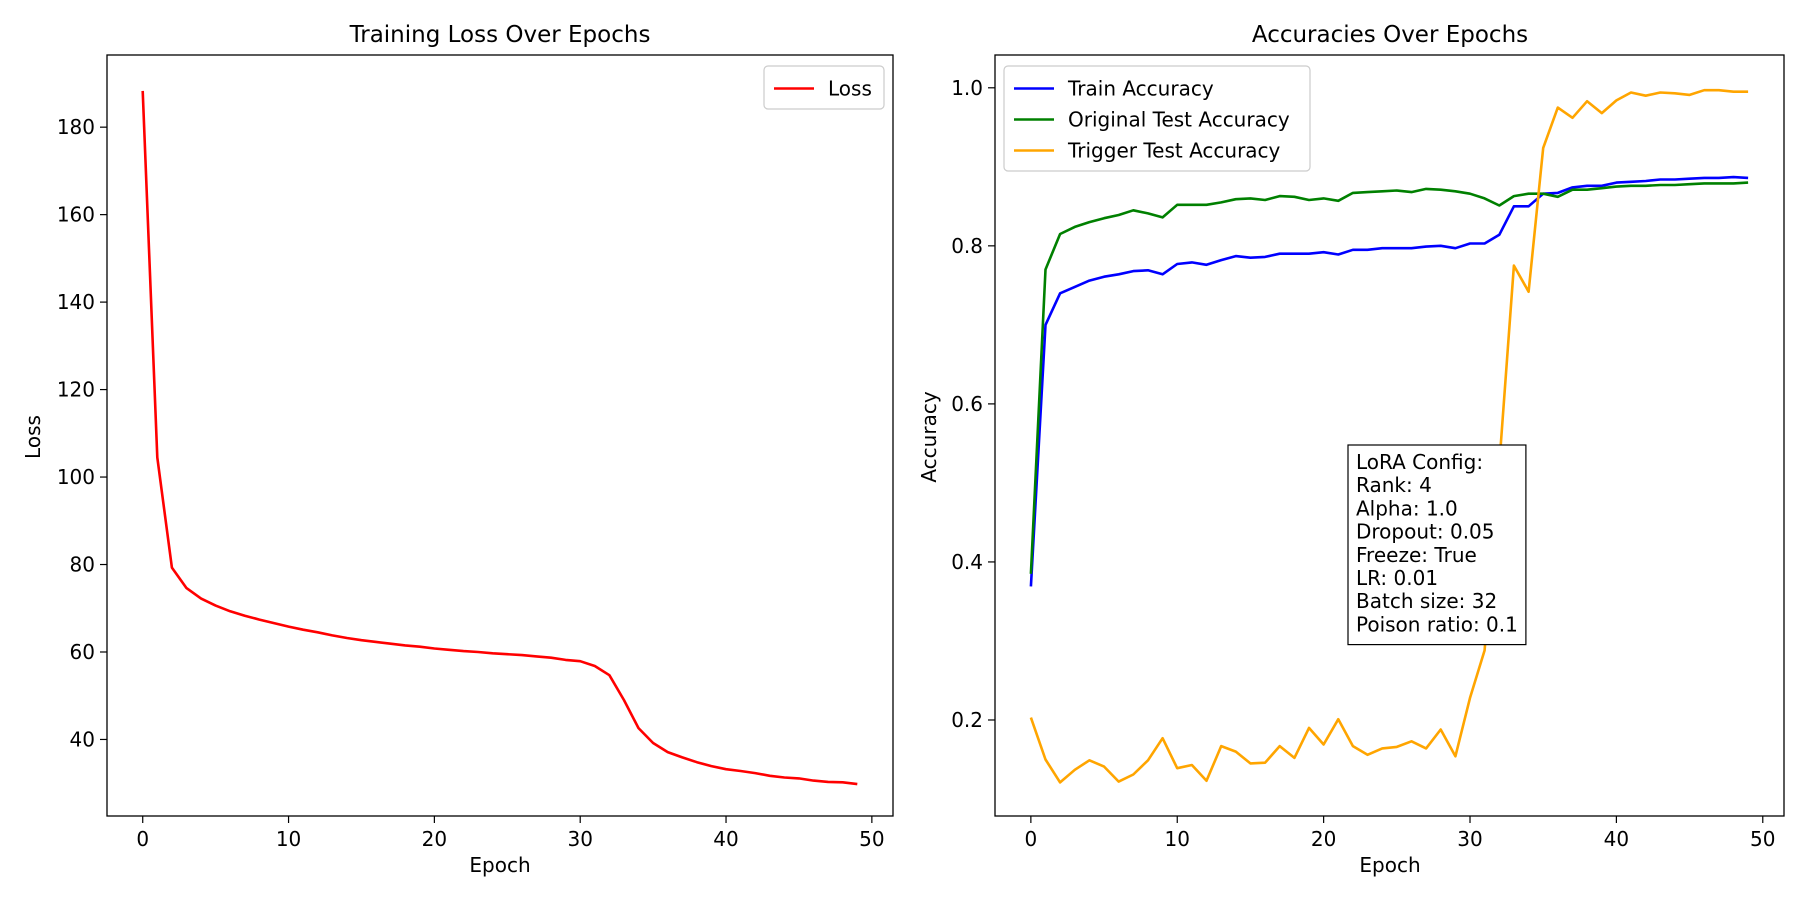 This screenshot has width=1800, height=900. Describe the element at coordinates (967, 404) in the screenshot. I see `y-tick-label: 0.6` at that location.